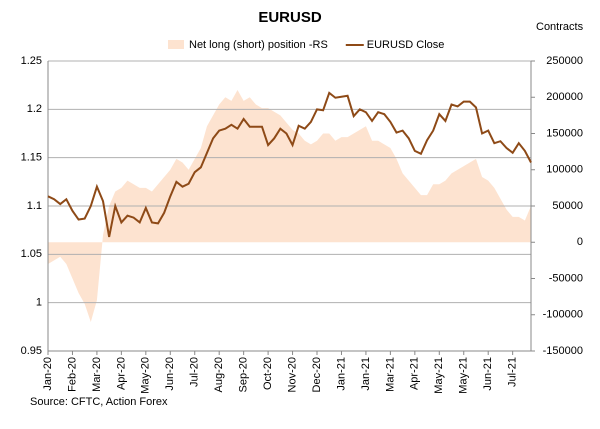  What do you see at coordinates (563, 315) in the screenshot?
I see `y2-tick-label: -100000` at bounding box center [563, 315].